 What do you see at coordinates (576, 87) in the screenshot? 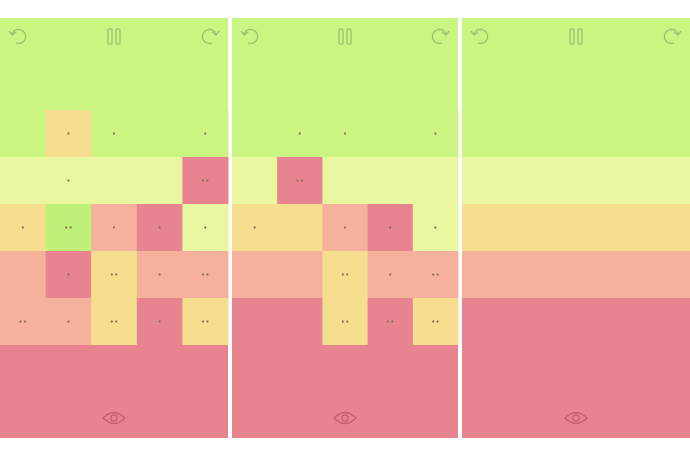
I see `sky-area` at bounding box center [576, 87].